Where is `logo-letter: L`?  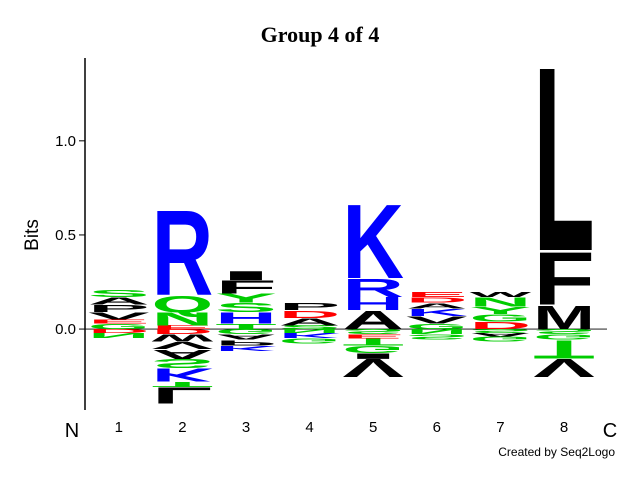 logo-letter: L is located at coordinates (183, 395).